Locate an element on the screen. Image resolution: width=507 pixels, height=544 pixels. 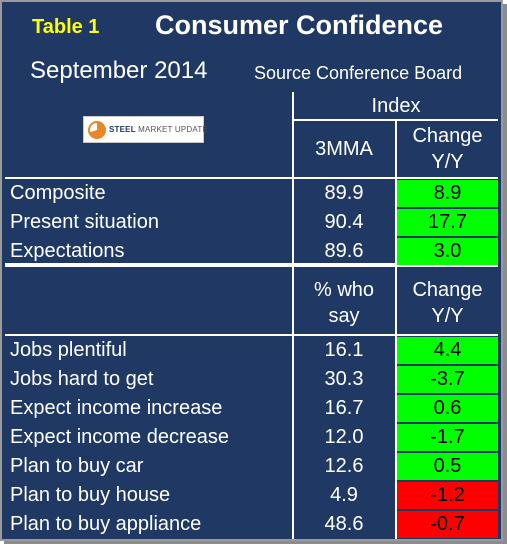
survey-row-label: Expect income decrease is located at coordinates (120, 437).